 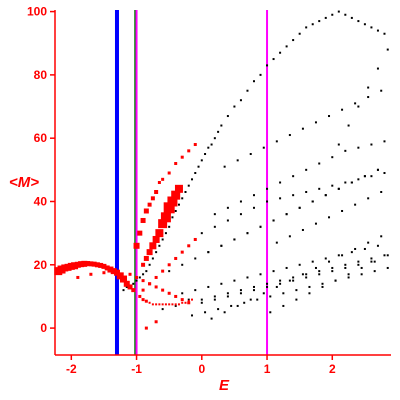 I want to click on x-tick-label: -2, so click(x=71, y=369).